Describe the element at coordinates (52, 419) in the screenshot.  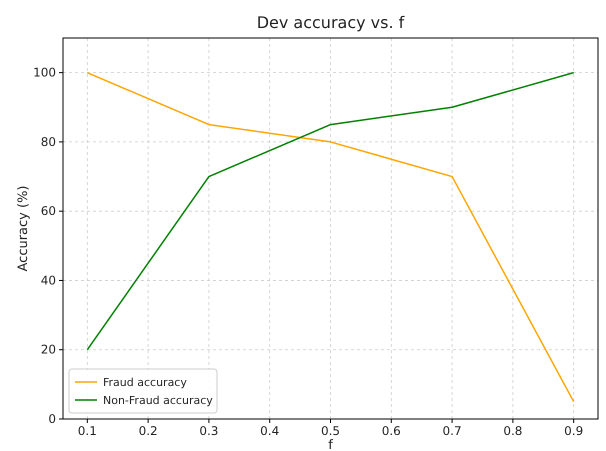
I see `y-tick-label: 0` at that location.